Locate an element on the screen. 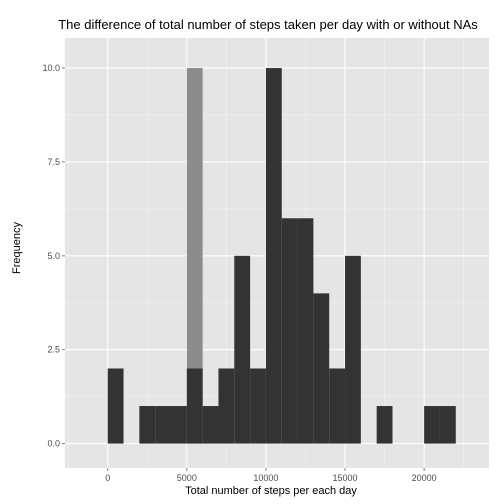  y-tick-label: 0.0 is located at coordinates (53, 444).